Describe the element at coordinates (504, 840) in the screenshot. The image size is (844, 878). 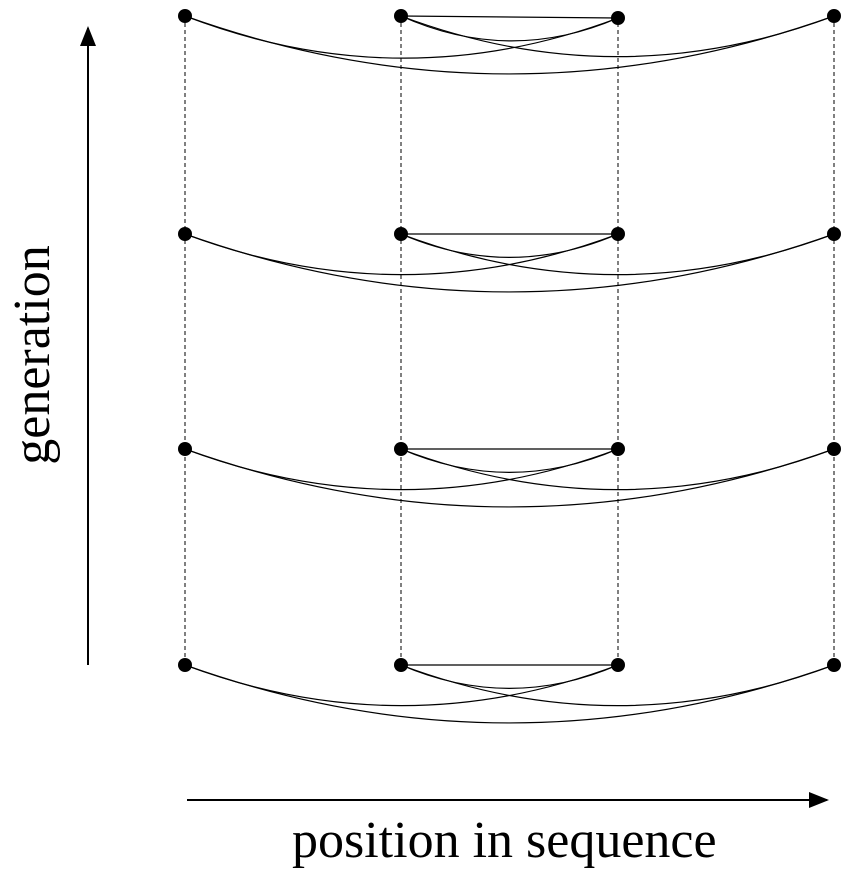
I see `x-axis-label: position in sequence` at that location.